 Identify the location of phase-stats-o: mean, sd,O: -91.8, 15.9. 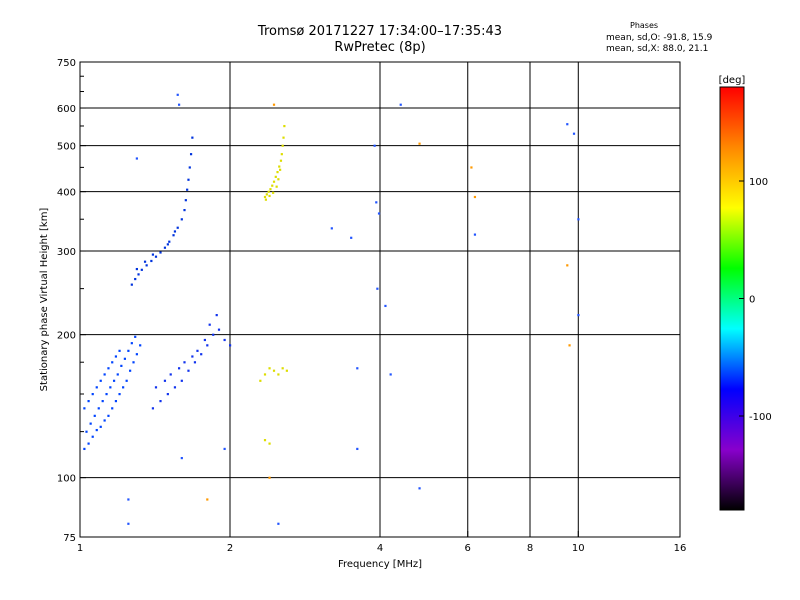
(659, 38).